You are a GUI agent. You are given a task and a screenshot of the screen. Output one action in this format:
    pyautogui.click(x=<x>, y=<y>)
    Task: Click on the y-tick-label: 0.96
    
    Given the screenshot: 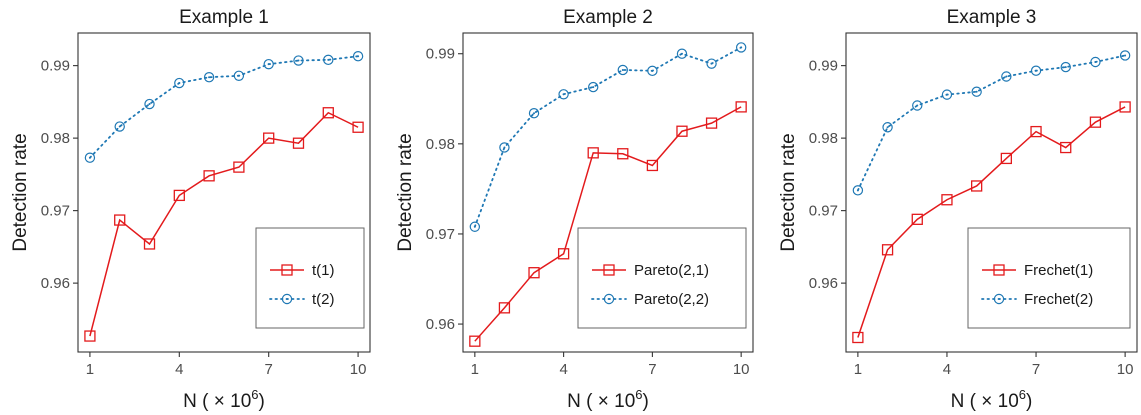 What is the action you would take?
    pyautogui.click(x=823, y=283)
    